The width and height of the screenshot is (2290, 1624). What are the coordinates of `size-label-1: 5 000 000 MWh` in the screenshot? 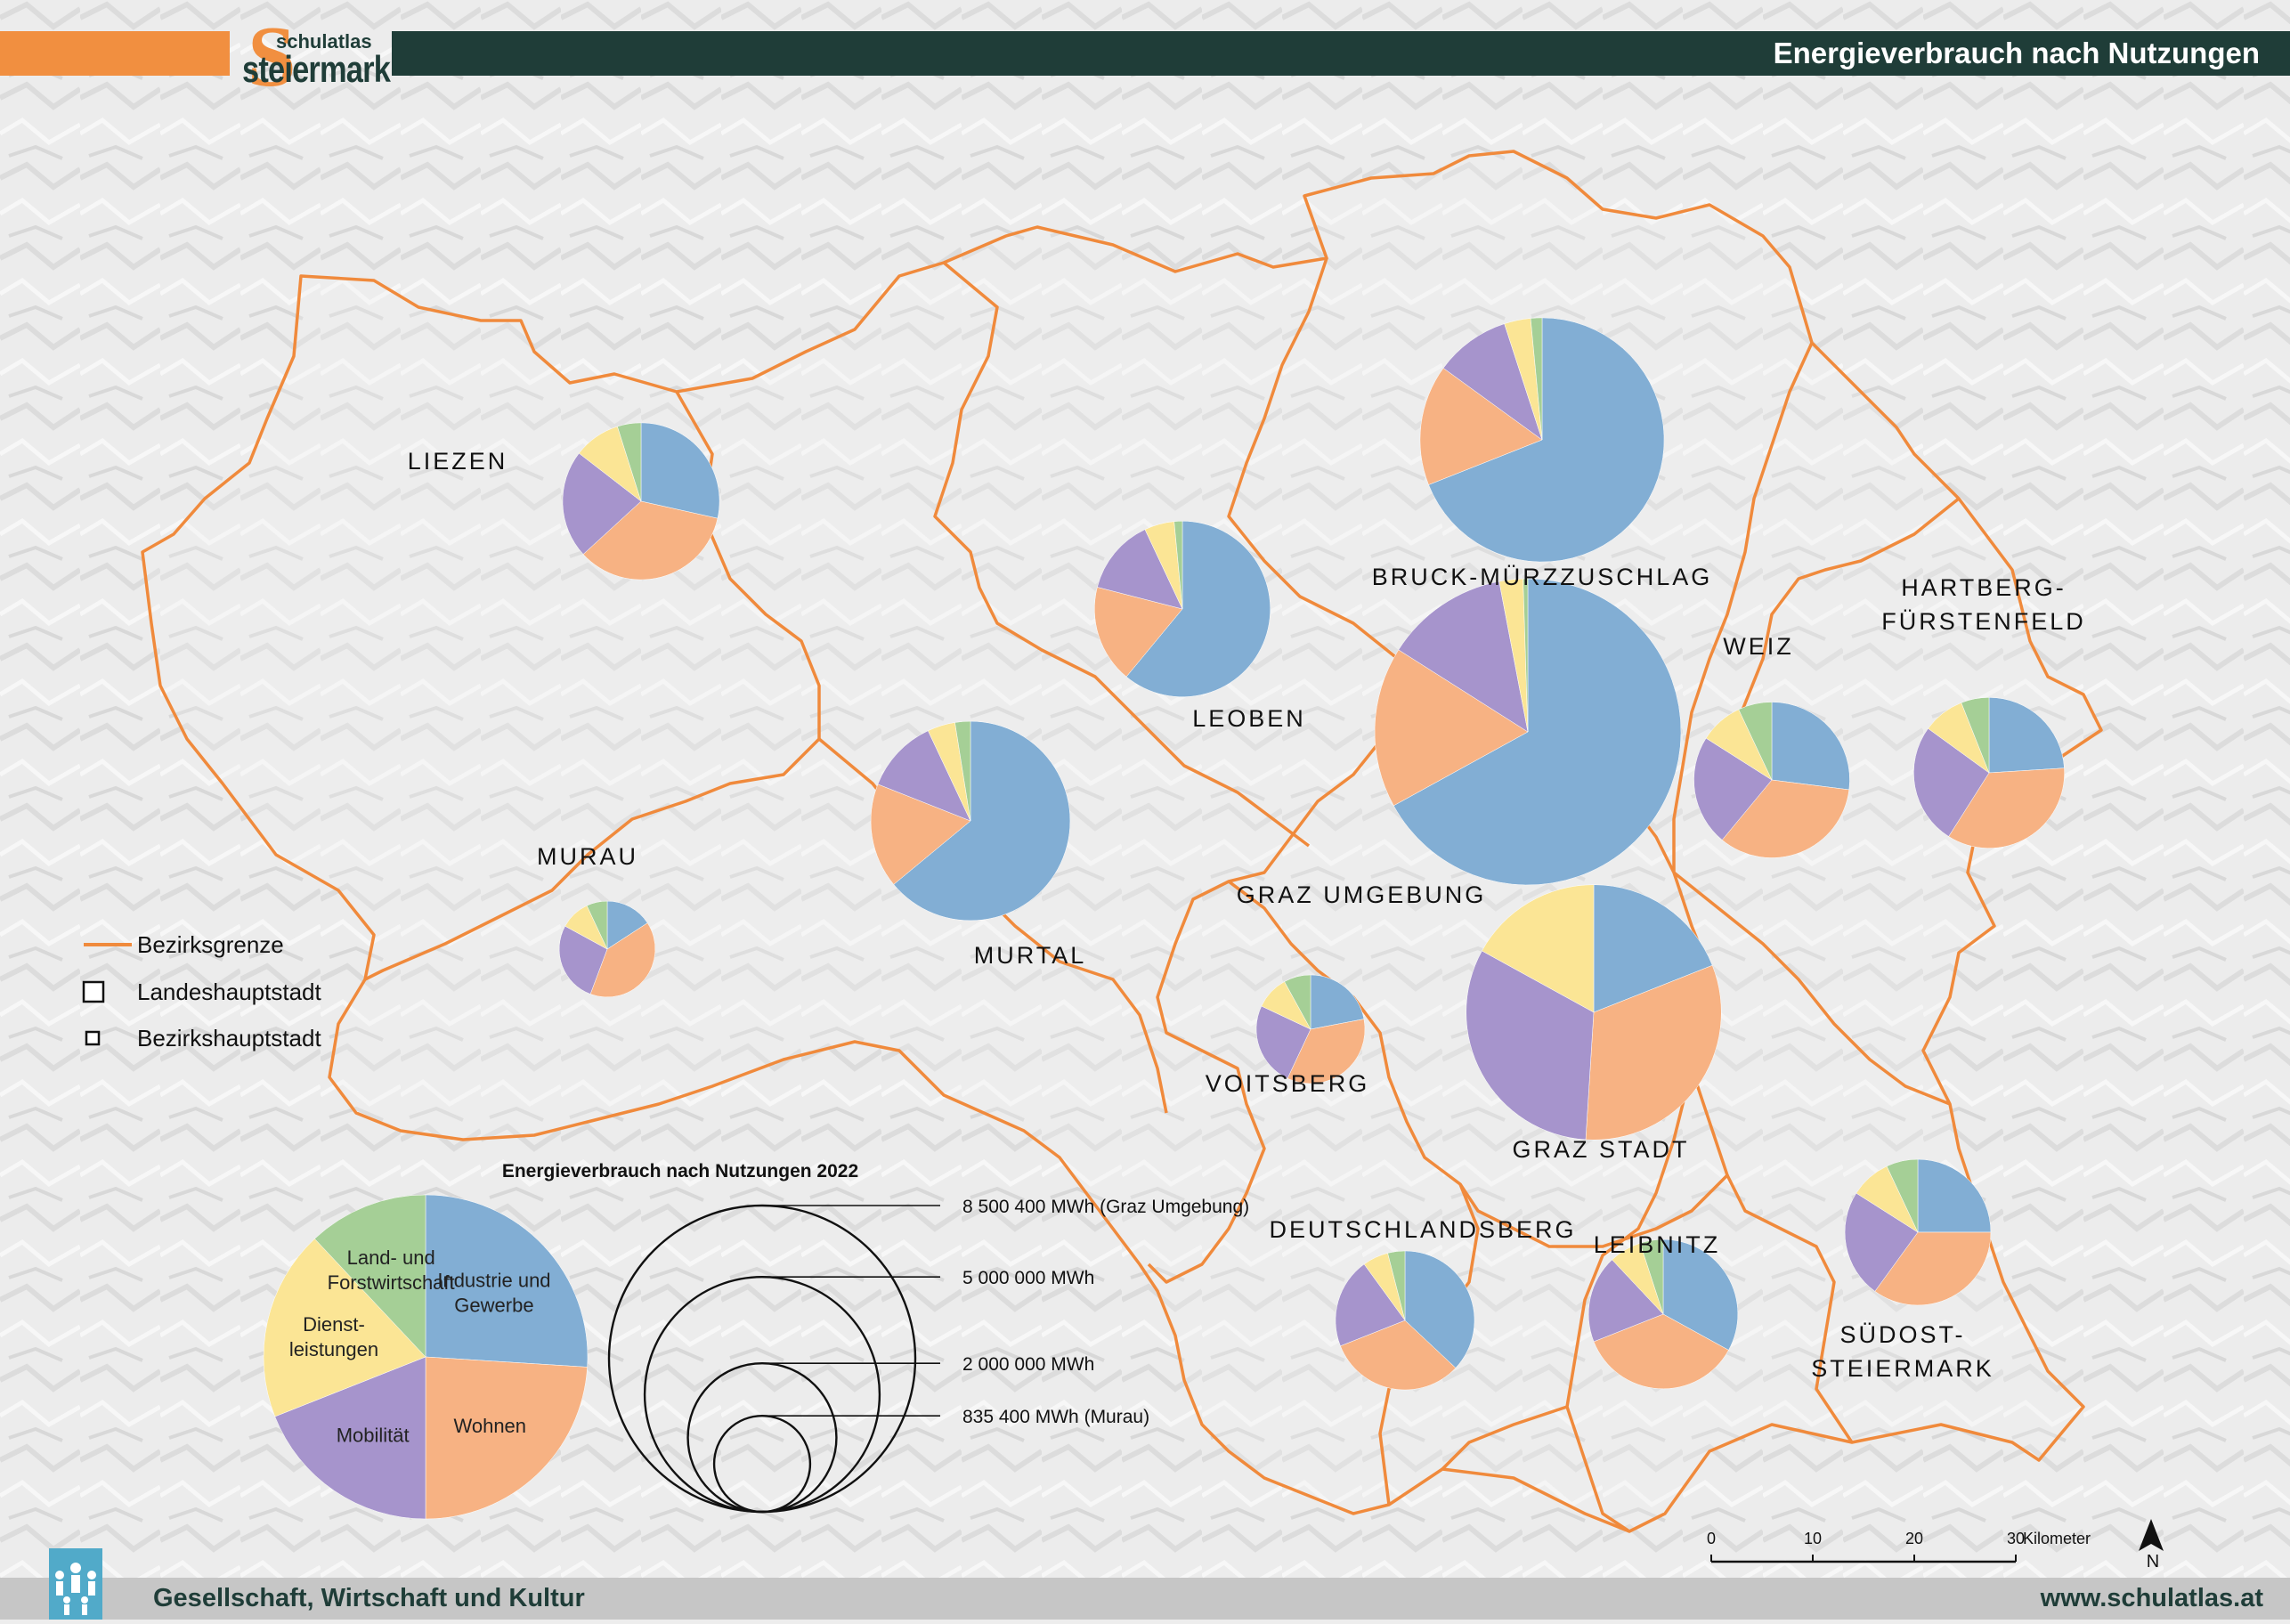 It's located at (1028, 1278).